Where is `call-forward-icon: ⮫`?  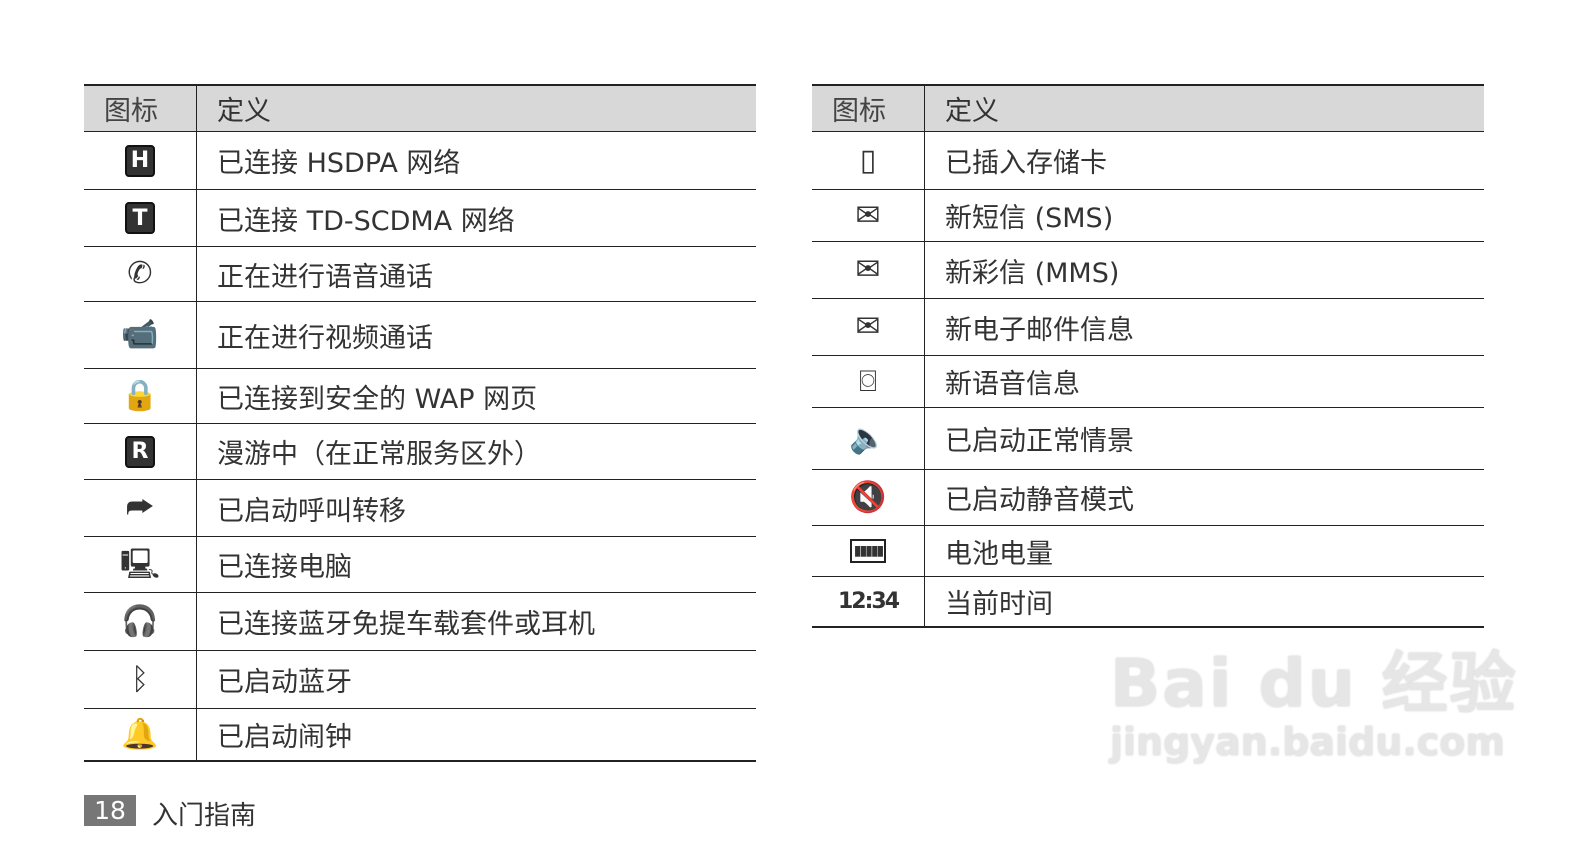
call-forward-icon: ⮫ is located at coordinates (140, 507).